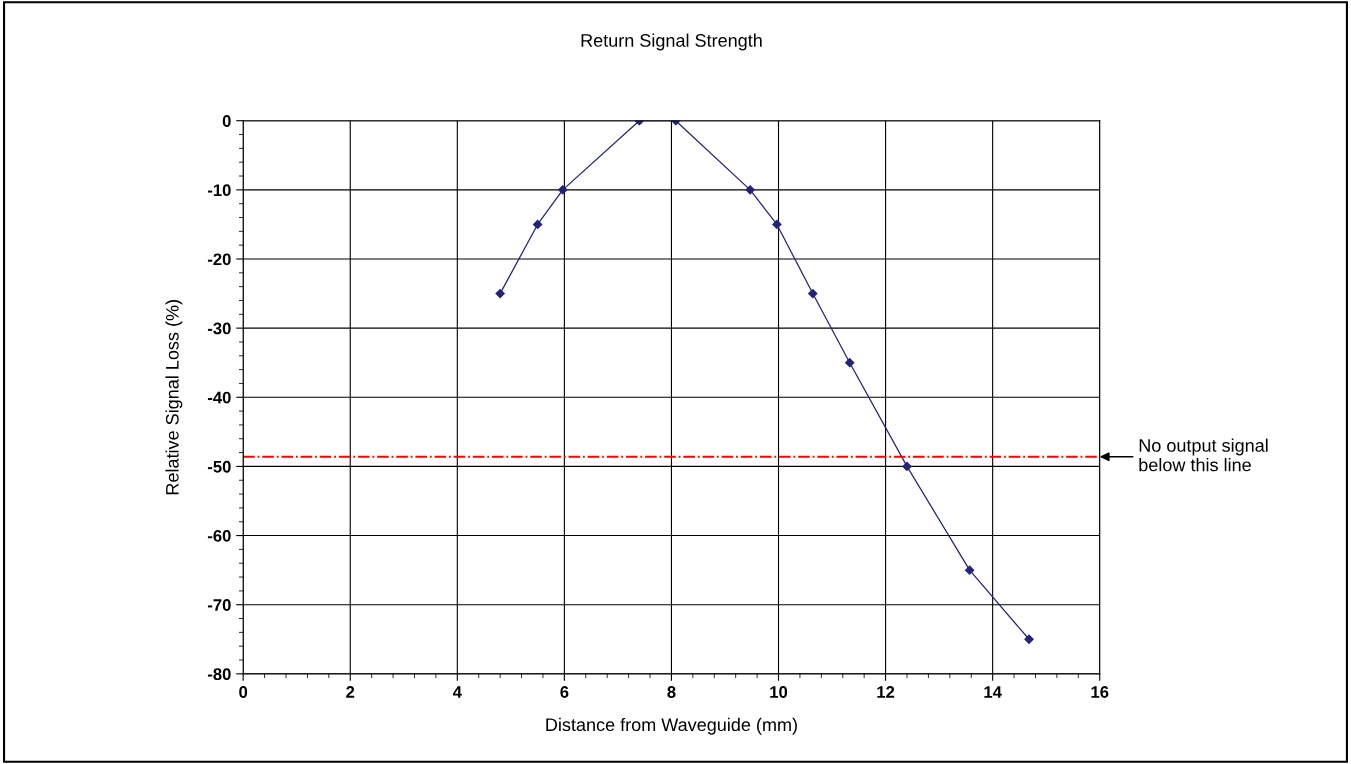 This screenshot has height=764, width=1351. Describe the element at coordinates (219, 190) in the screenshot. I see `y-tick-label: -10` at that location.